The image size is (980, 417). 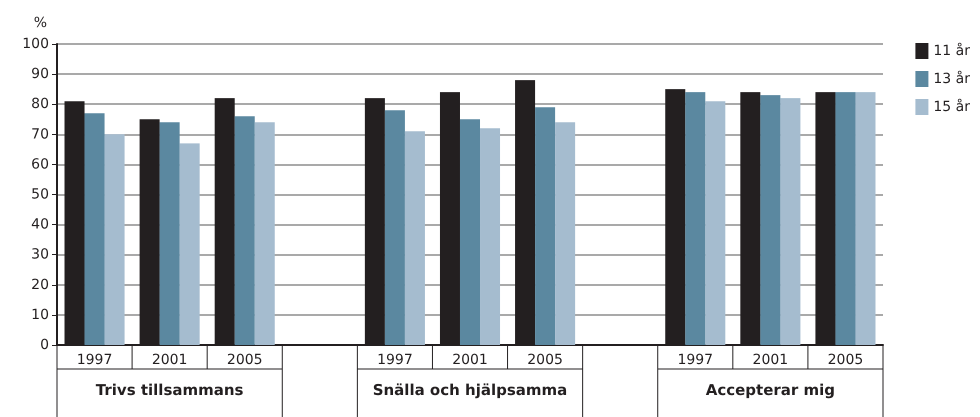 I want to click on legend-label: 15 år, so click(x=951, y=106).